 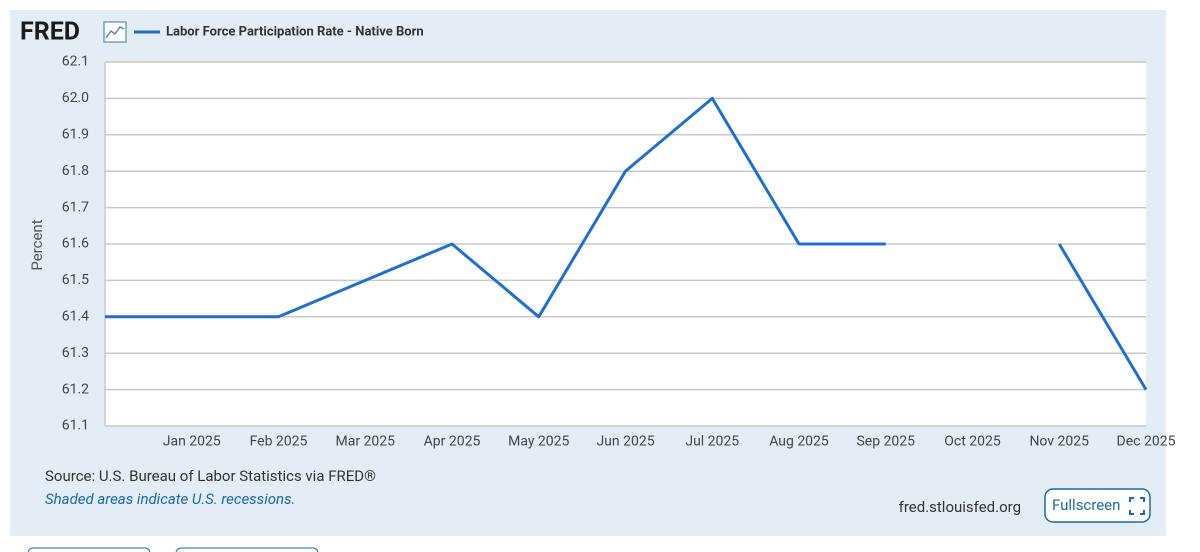 What do you see at coordinates (365, 442) in the screenshot?
I see `x-tick-label: Mar 2025` at bounding box center [365, 442].